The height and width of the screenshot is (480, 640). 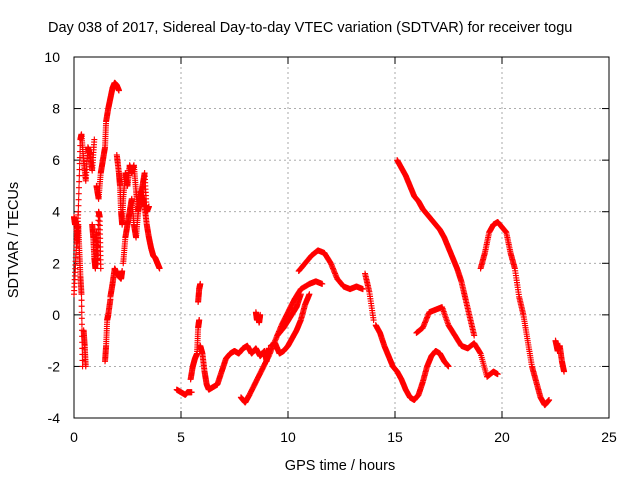 I want to click on series-s23, so click(x=515, y=314).